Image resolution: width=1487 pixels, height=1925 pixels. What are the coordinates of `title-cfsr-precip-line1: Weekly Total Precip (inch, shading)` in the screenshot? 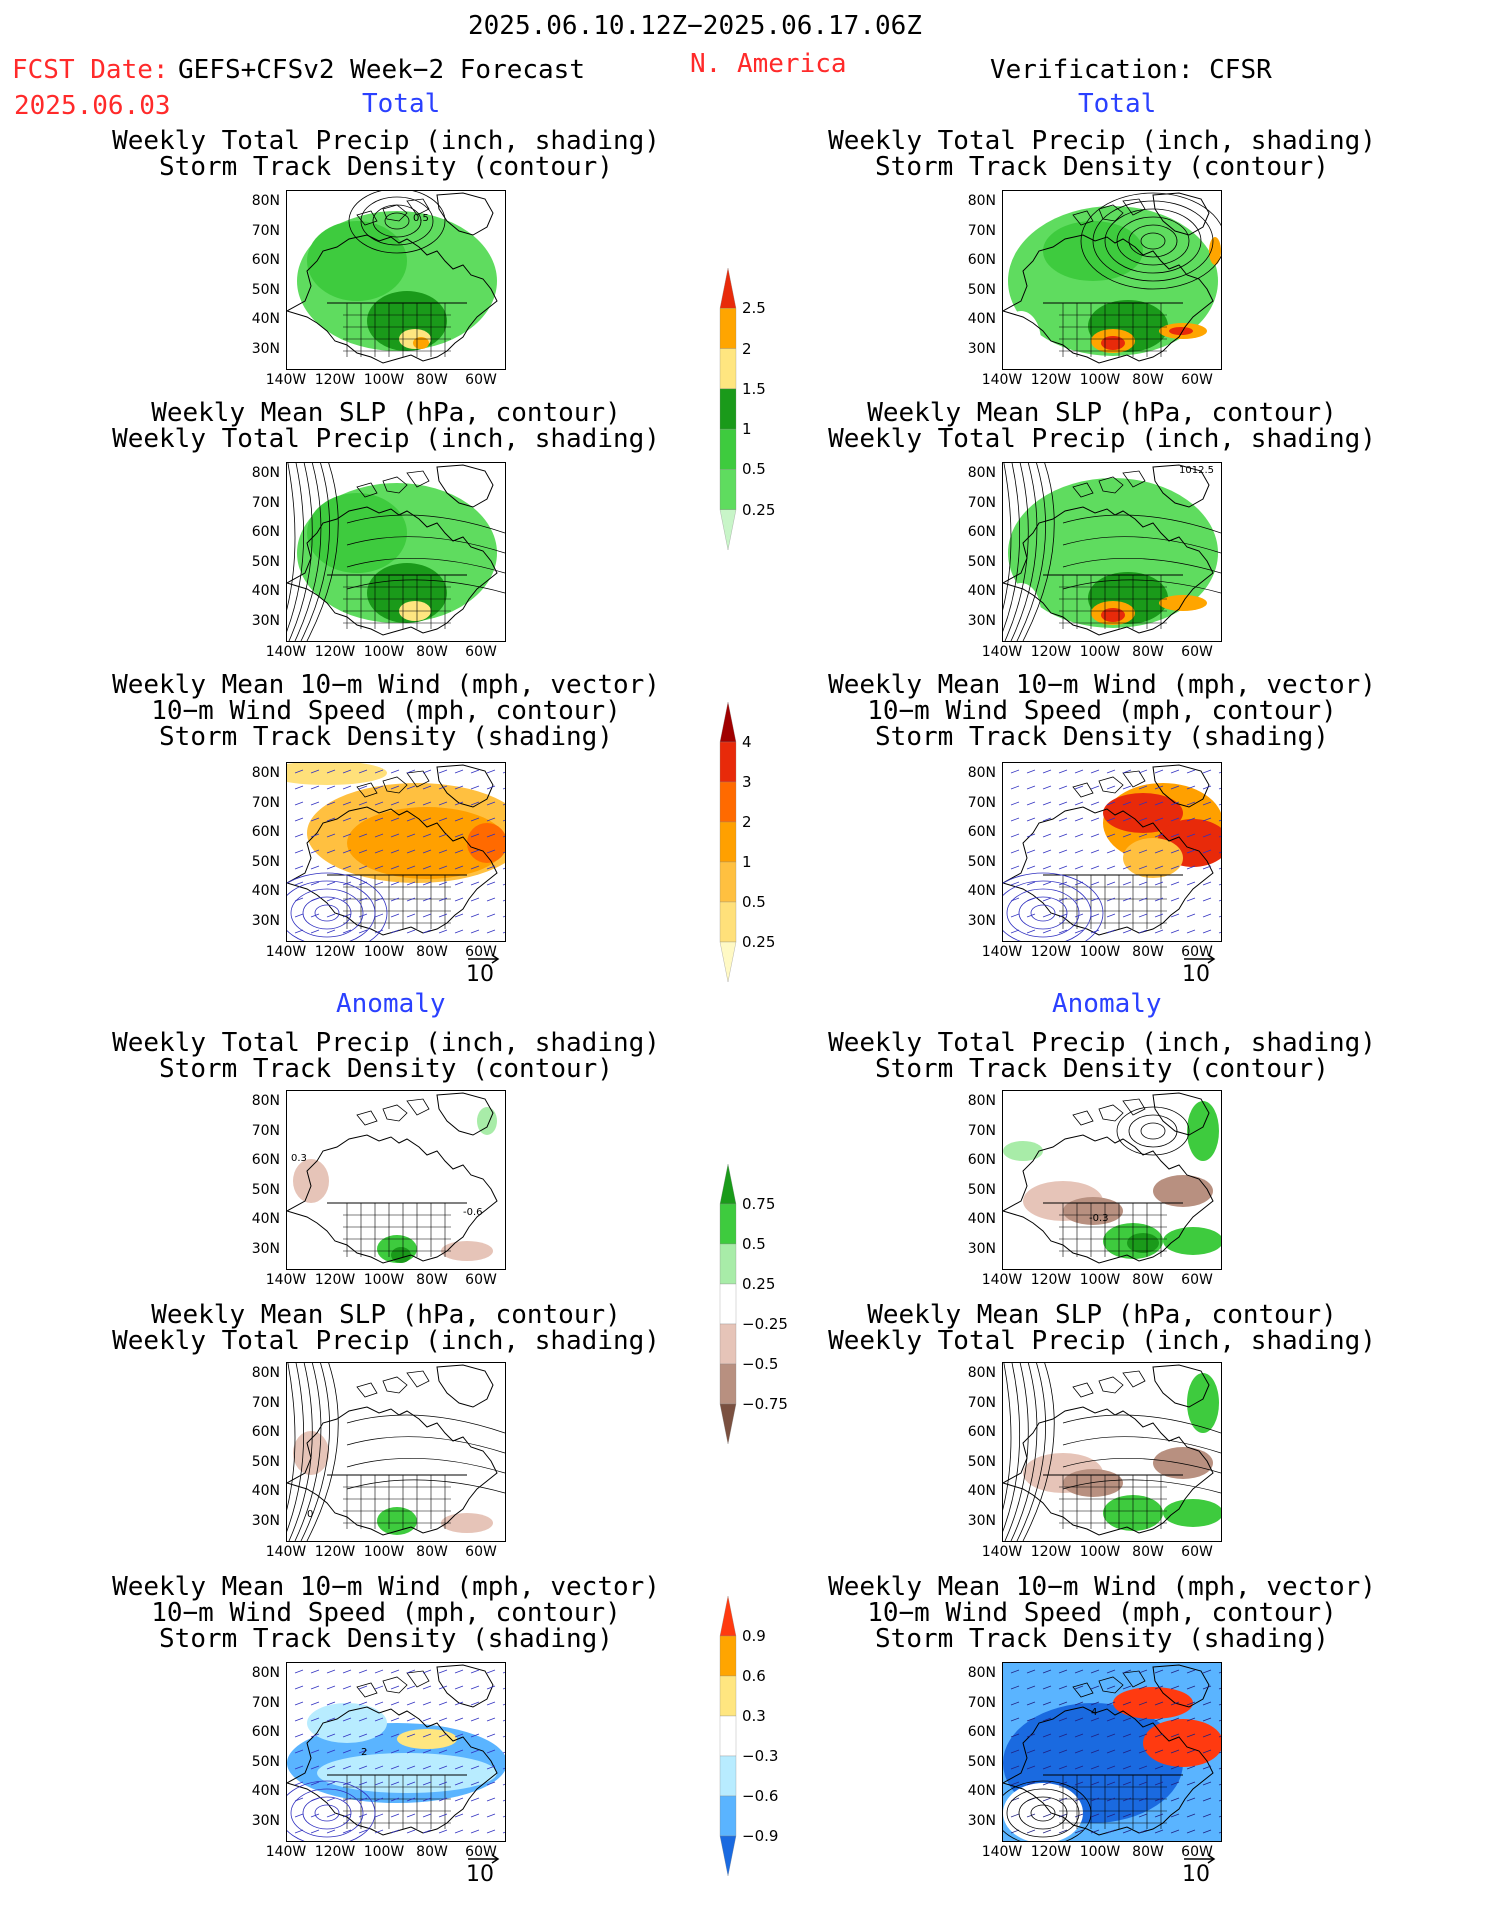 It's located at (1102, 141).